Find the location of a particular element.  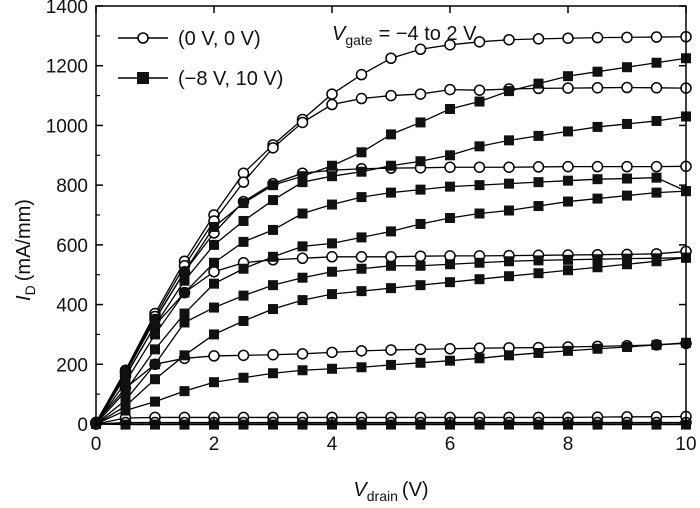

x-tick-label: 4 is located at coordinates (332, 444).